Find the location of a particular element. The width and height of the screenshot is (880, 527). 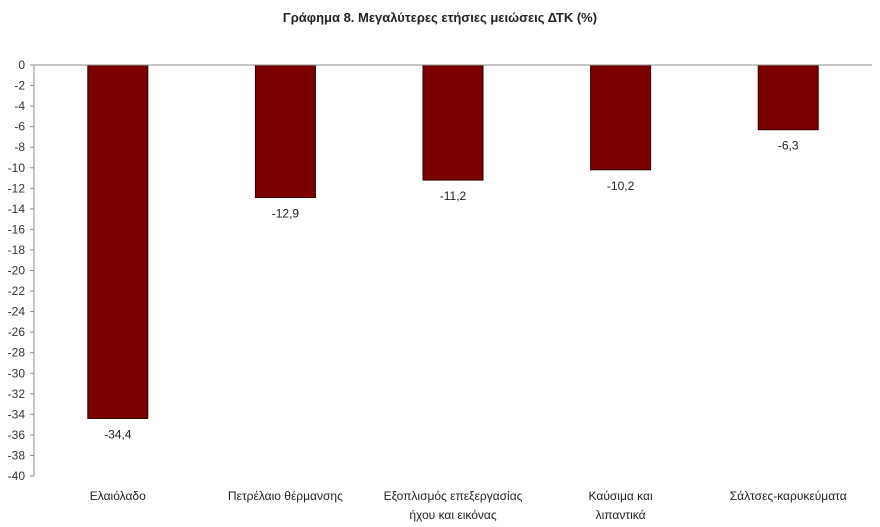

y-tick-label: -38 is located at coordinates (17, 455).